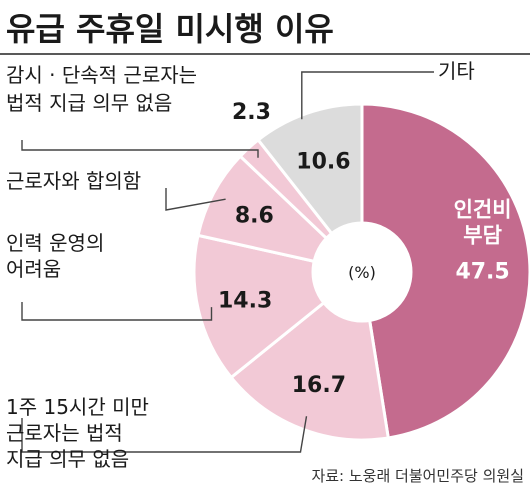  Describe the element at coordinates (251, 112) in the screenshot. I see `slice-value-label: 2.3` at that location.